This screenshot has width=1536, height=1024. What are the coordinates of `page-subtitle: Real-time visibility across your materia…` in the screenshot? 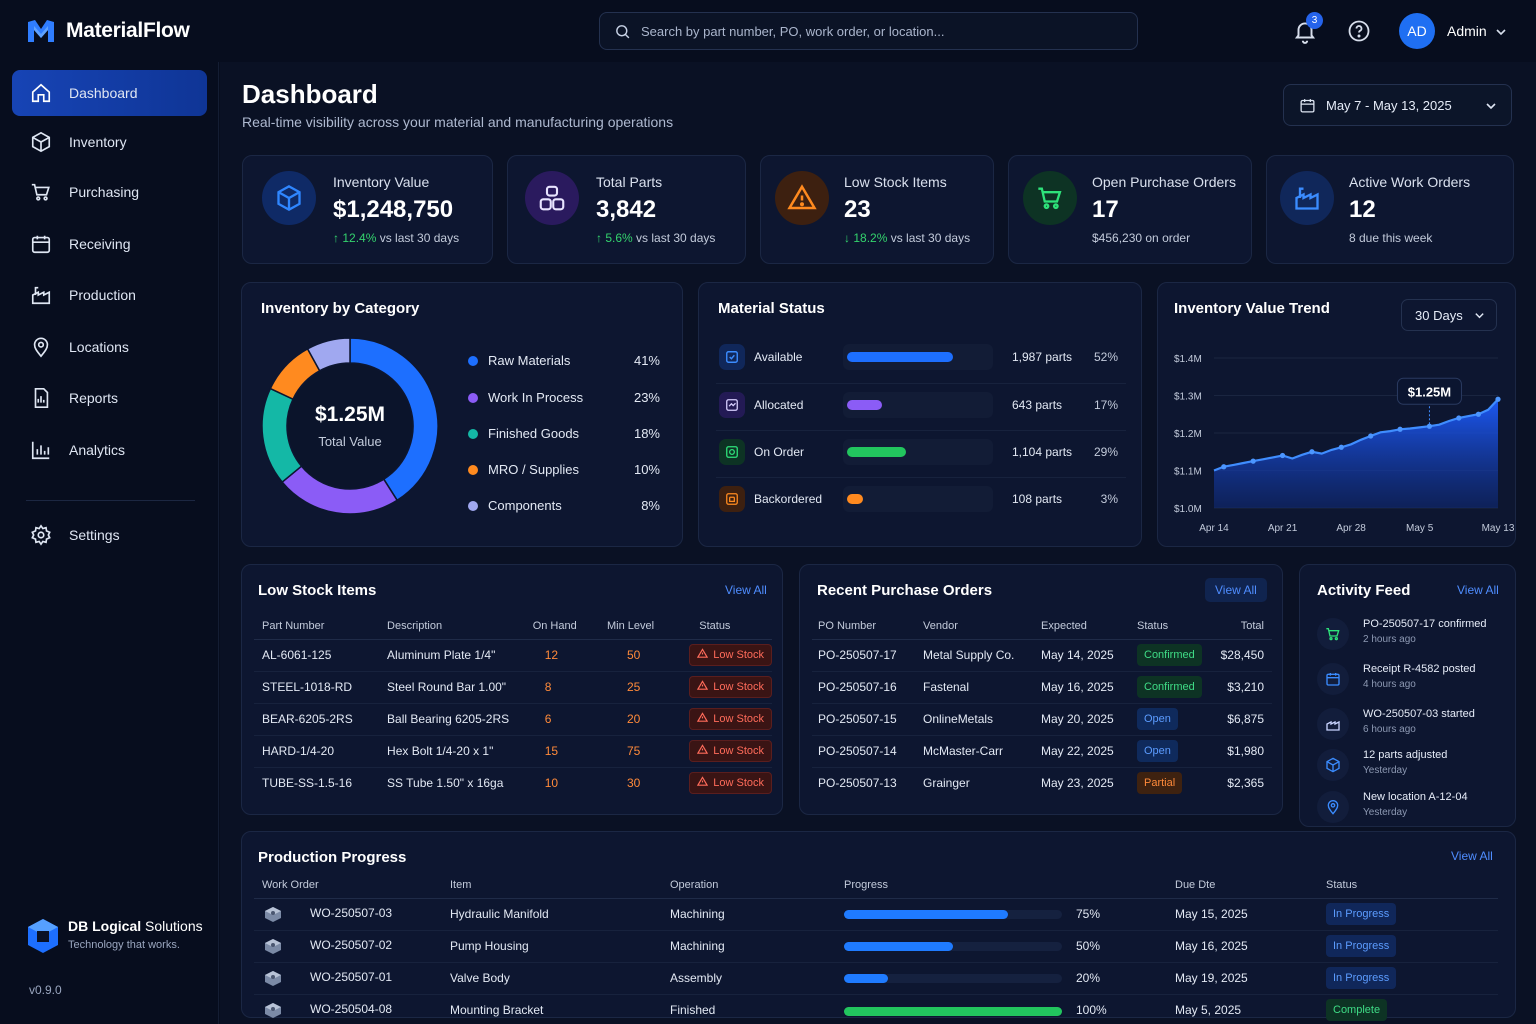 It's located at (458, 122).